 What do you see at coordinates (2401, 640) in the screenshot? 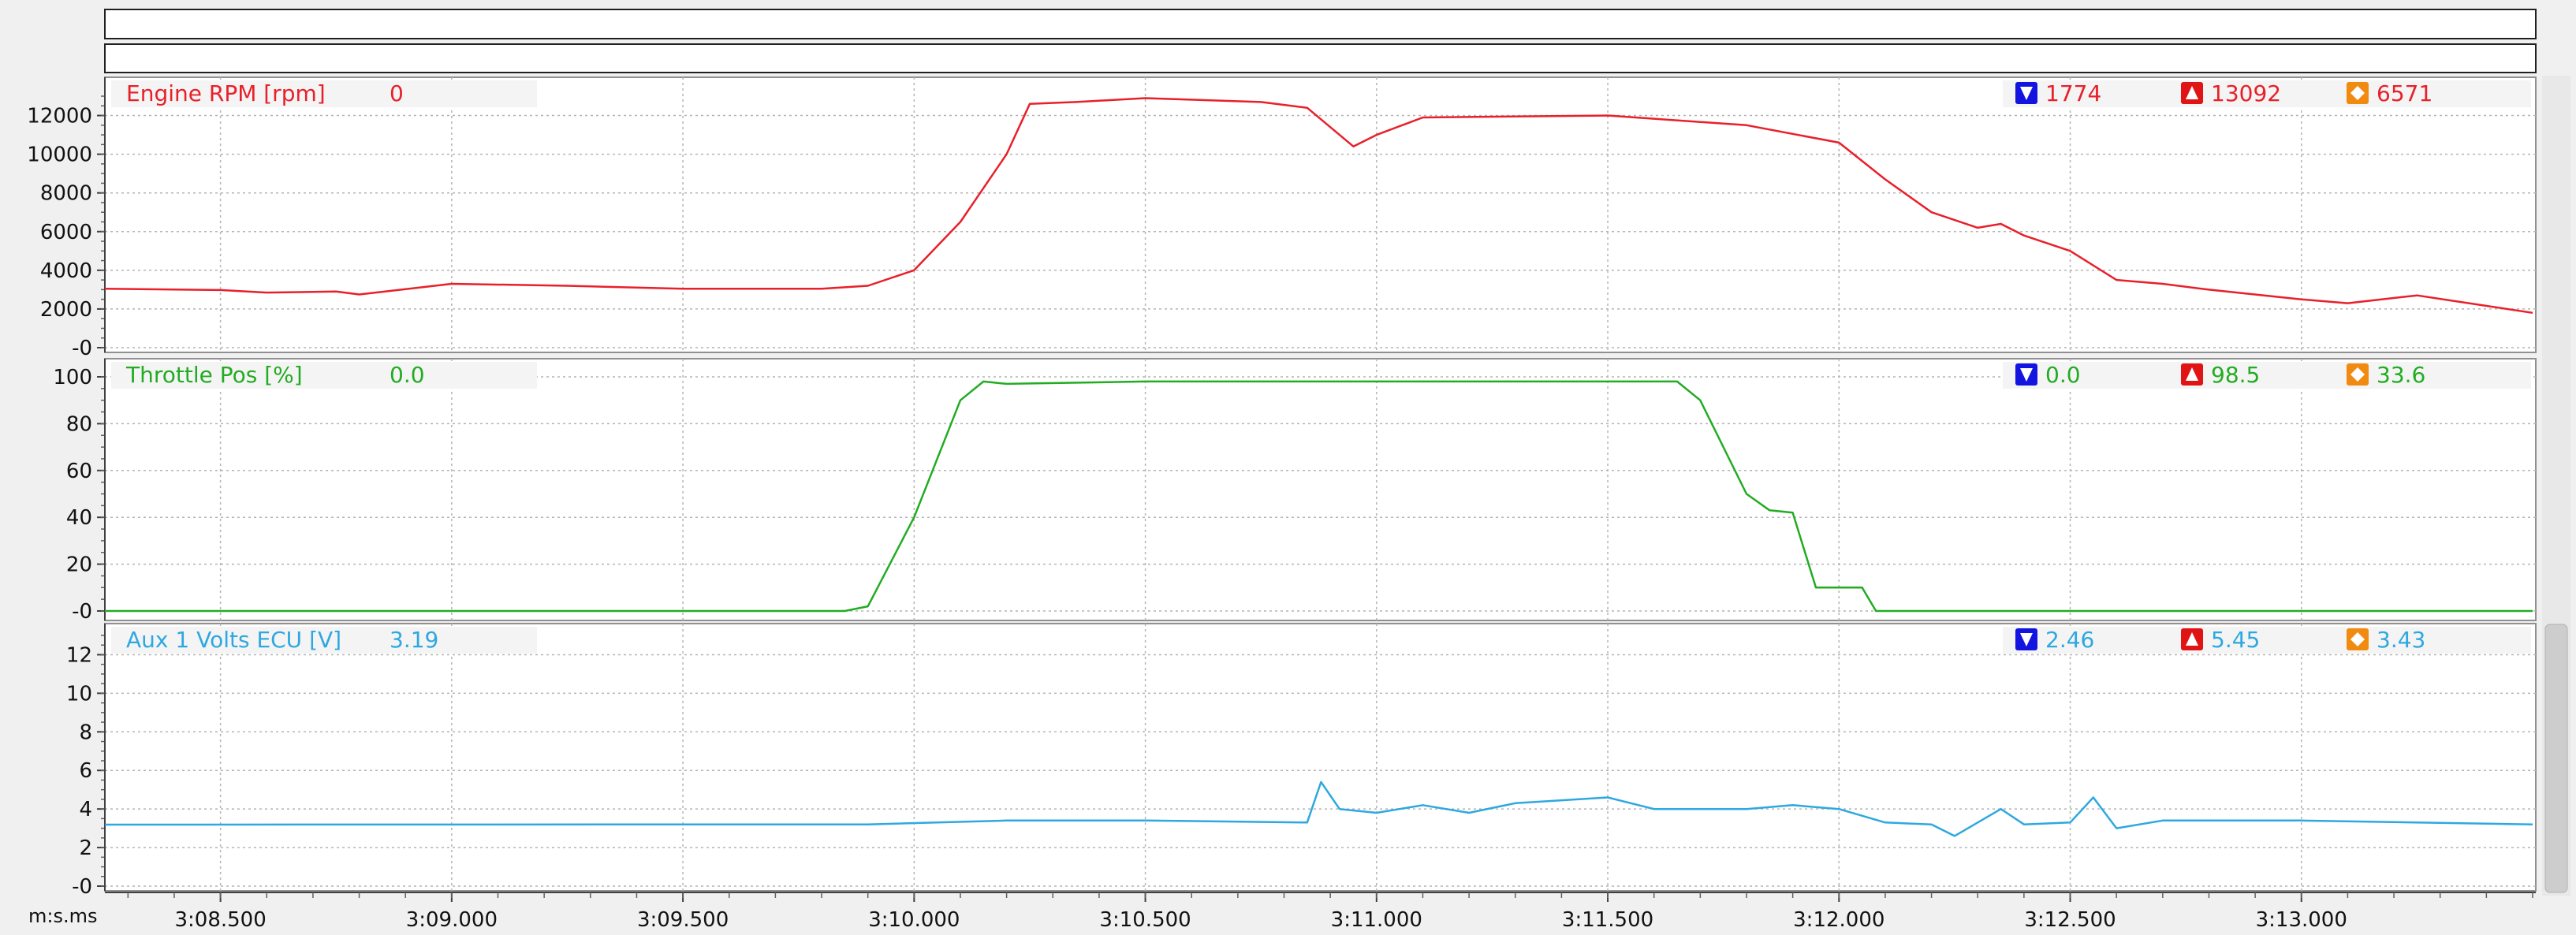
I see `panel-aux-avg-value: 3.43` at bounding box center [2401, 640].